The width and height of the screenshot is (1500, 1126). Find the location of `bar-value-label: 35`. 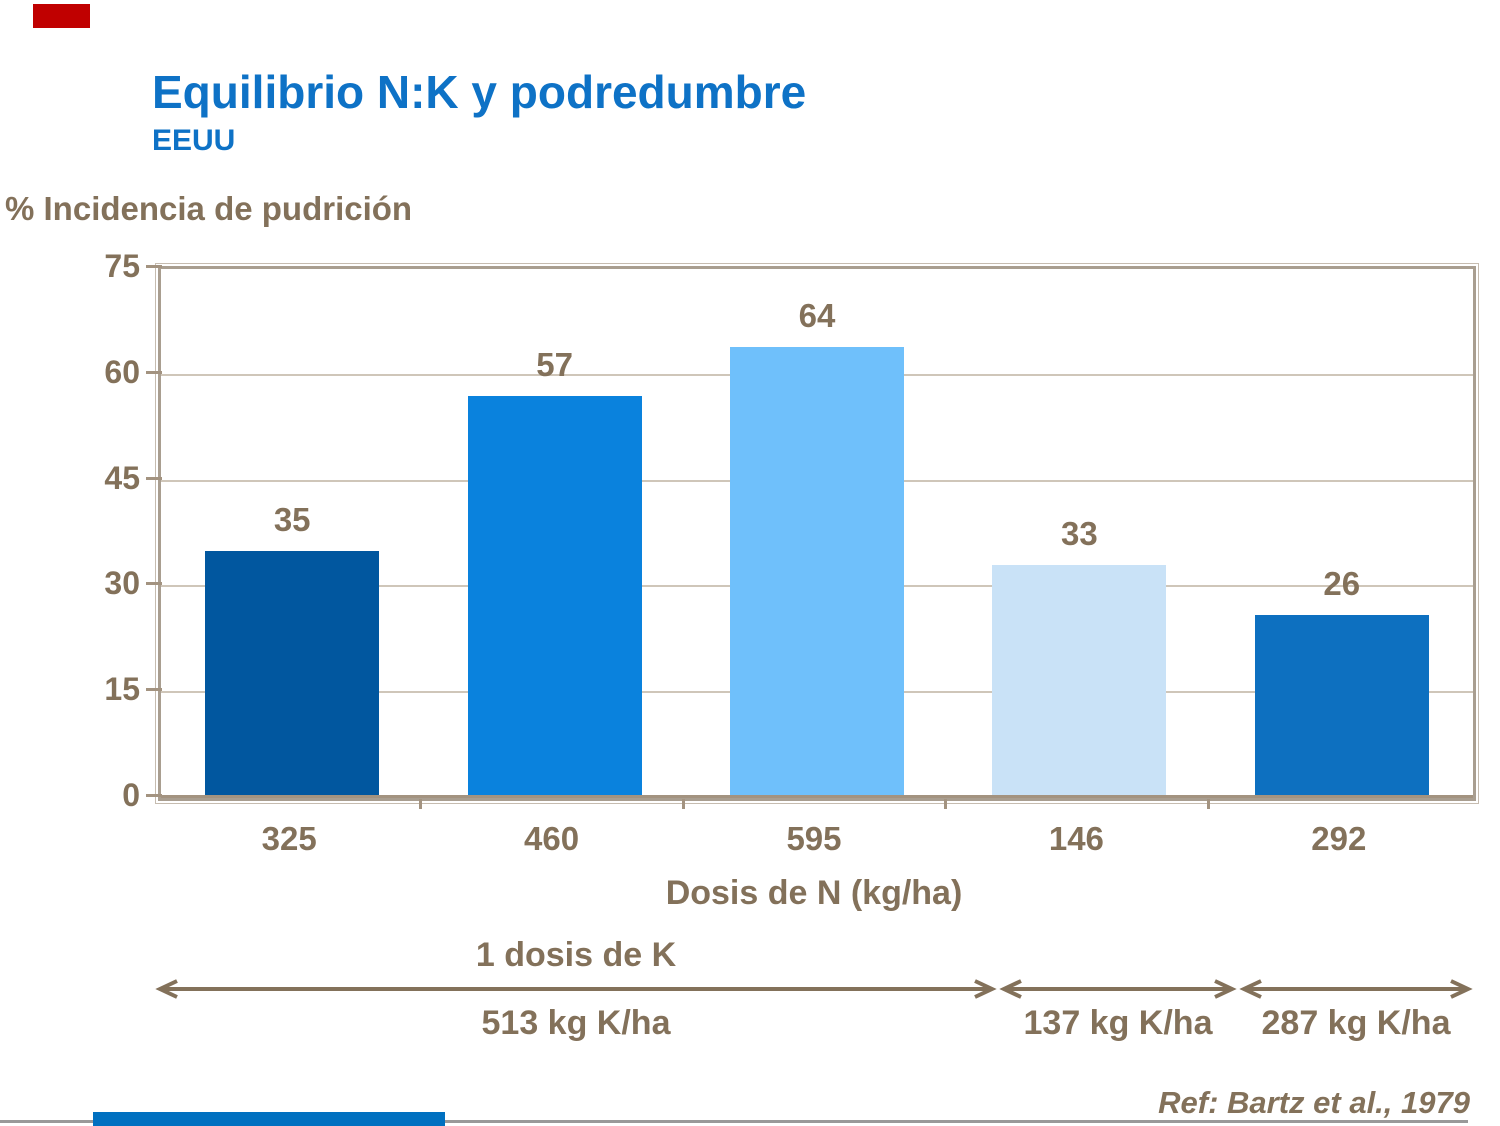

bar-value-label: 35 is located at coordinates (292, 520).